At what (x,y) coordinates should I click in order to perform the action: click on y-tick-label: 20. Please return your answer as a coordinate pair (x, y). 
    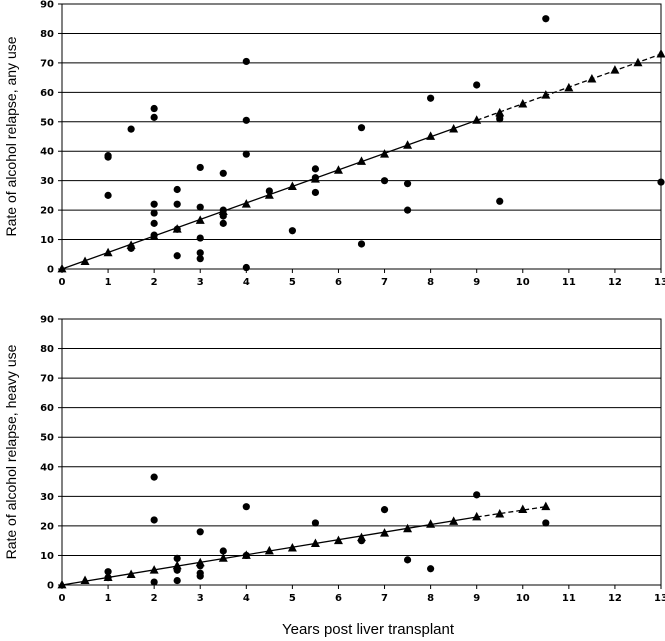
    Looking at the image, I should click on (47, 211).